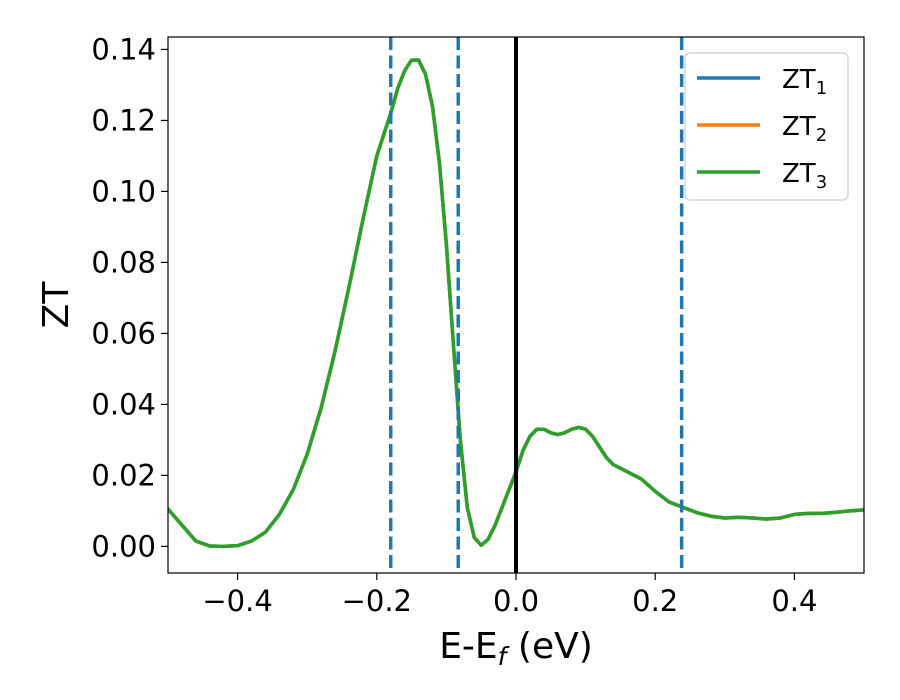  What do you see at coordinates (123, 191) in the screenshot?
I see `y-tick-label: 0.10` at bounding box center [123, 191].